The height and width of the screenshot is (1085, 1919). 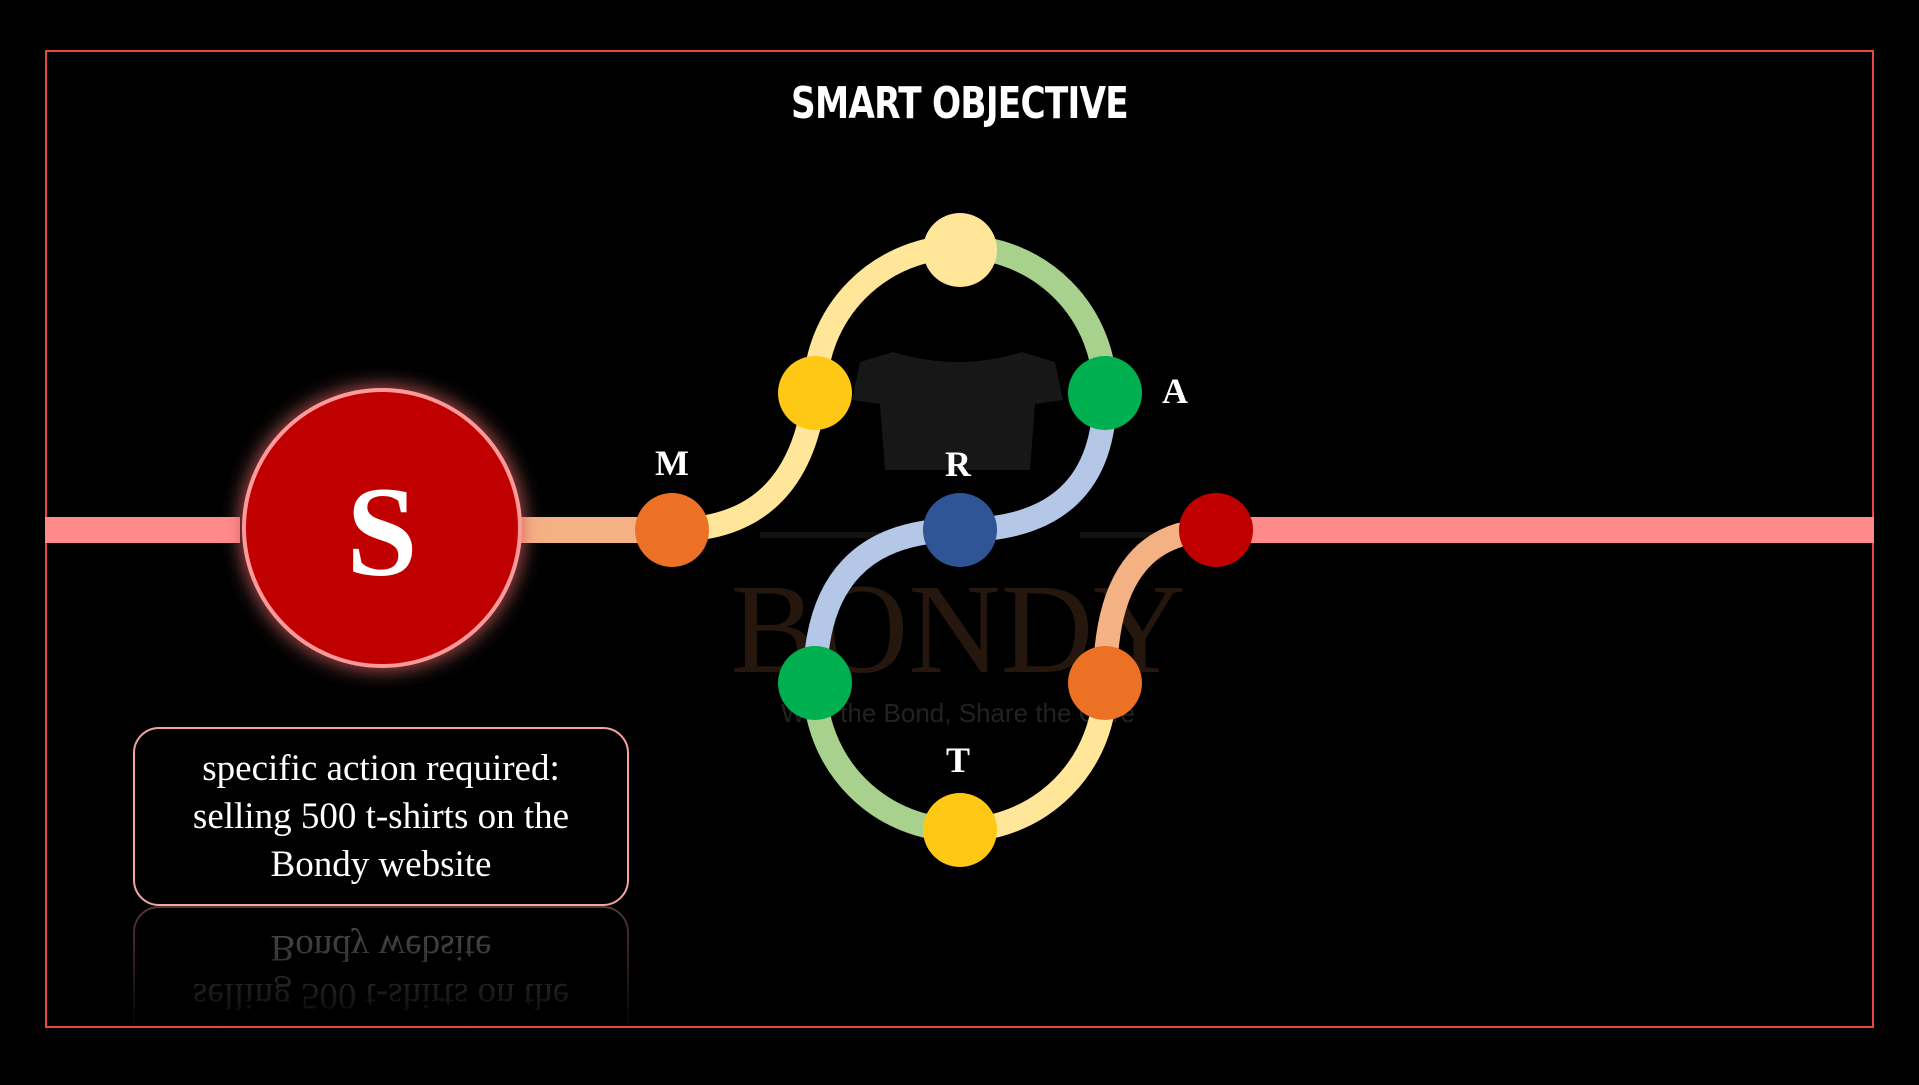 I want to click on reflection-line-1: specific action required:, so click(x=381, y=1044).